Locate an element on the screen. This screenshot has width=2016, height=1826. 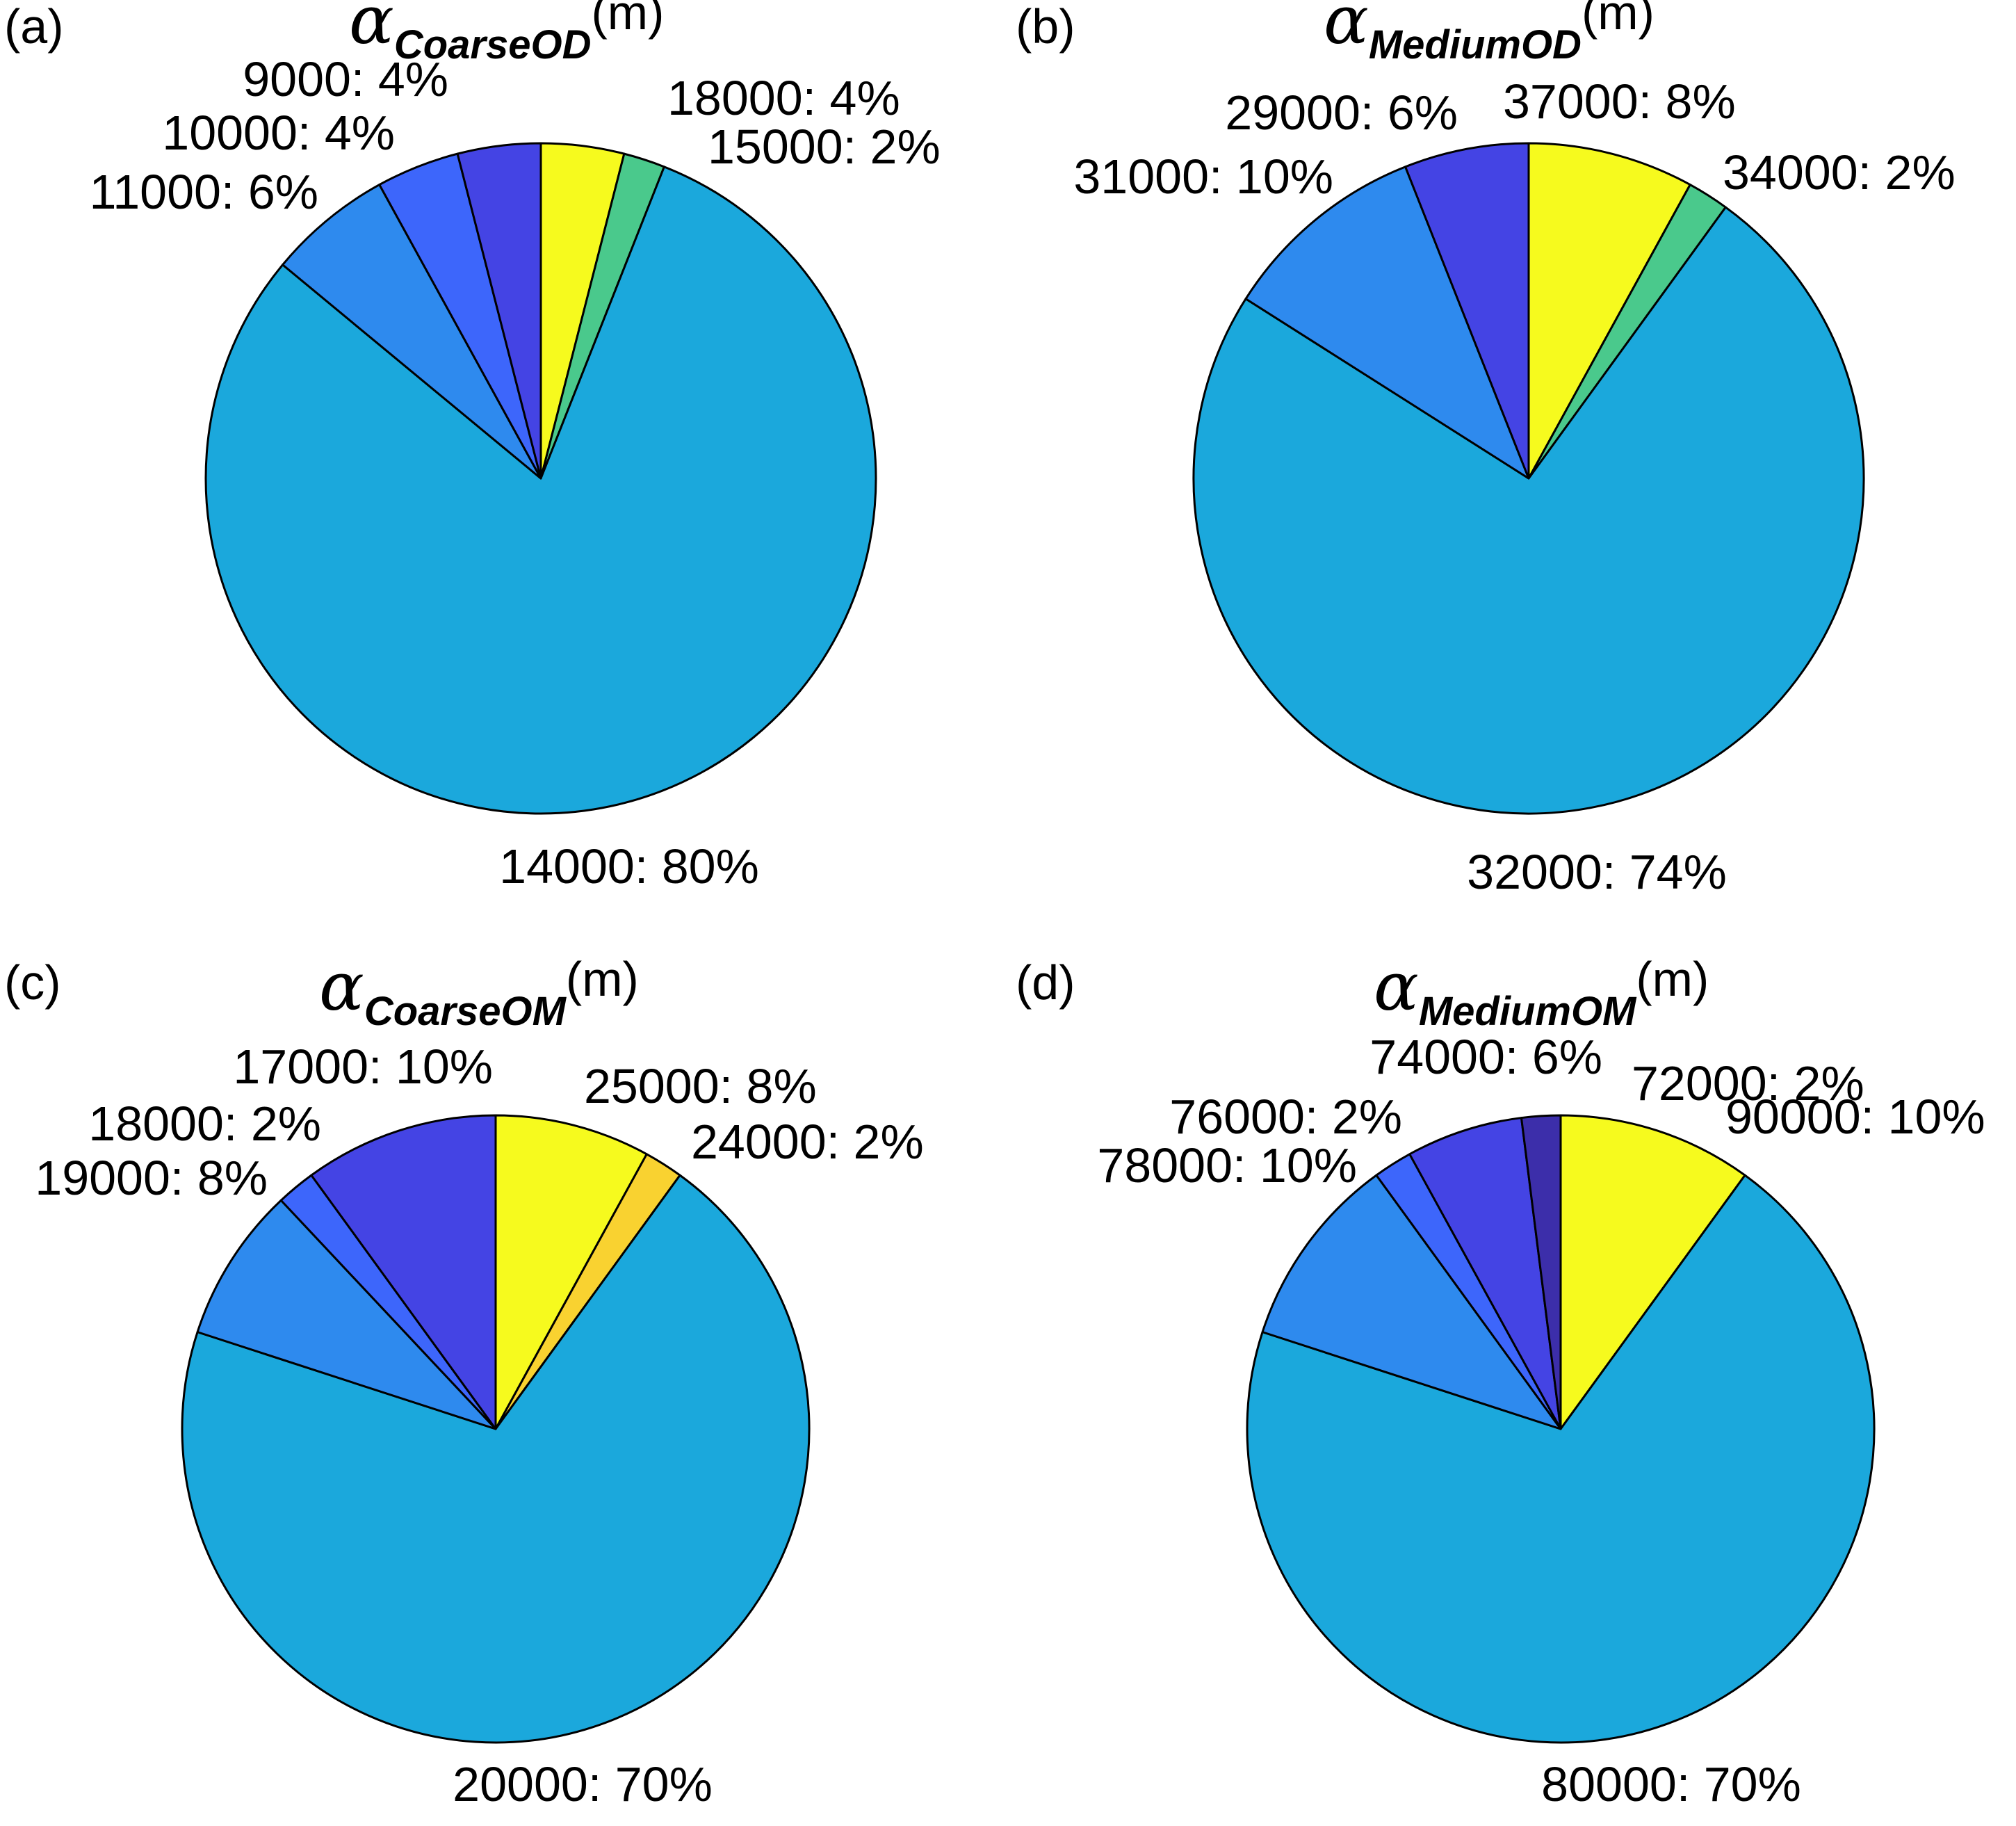
slice-label: 78000: 10% is located at coordinates (1227, 1165).